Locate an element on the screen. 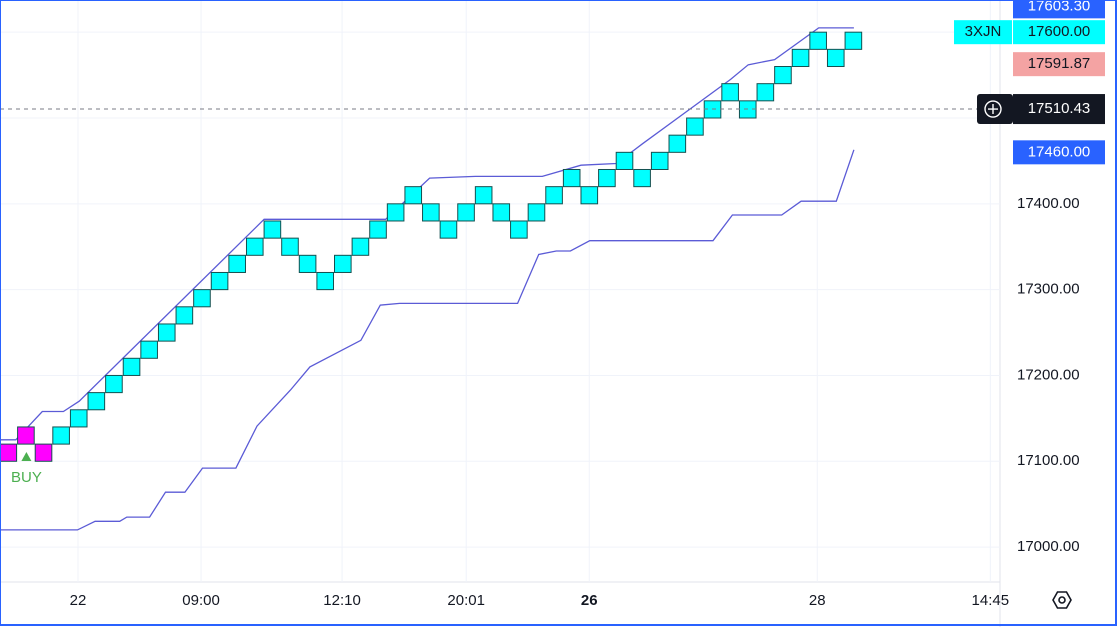  price-tag-label: 17603.30 is located at coordinates (1059, 7).